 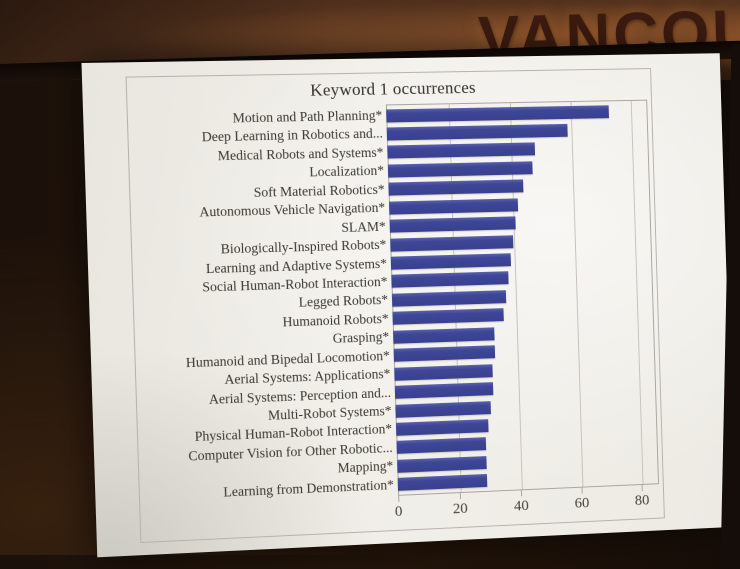 What do you see at coordinates (582, 503) in the screenshot?
I see `tick-label: 60` at bounding box center [582, 503].